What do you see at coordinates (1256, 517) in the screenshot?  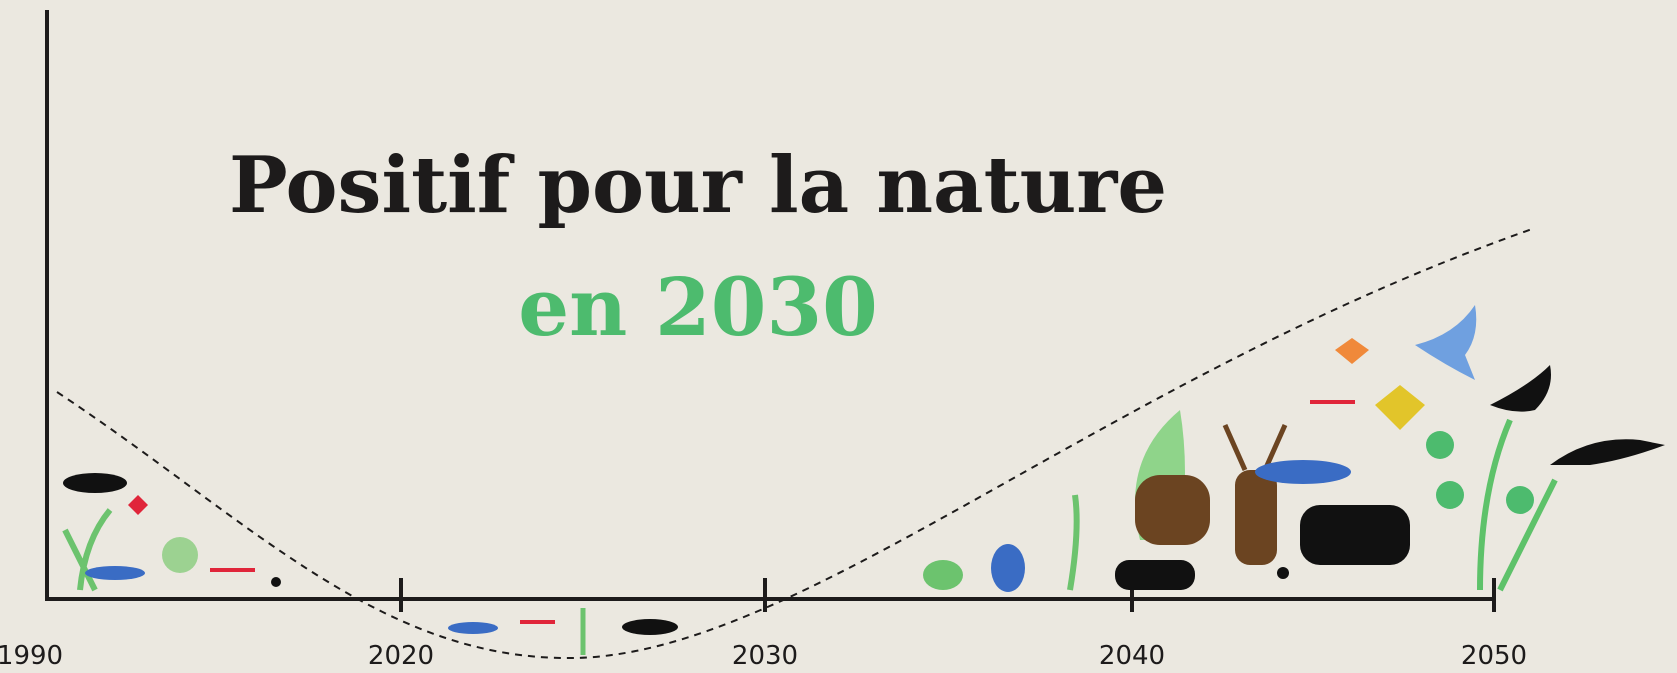 I see `deer` at bounding box center [1256, 517].